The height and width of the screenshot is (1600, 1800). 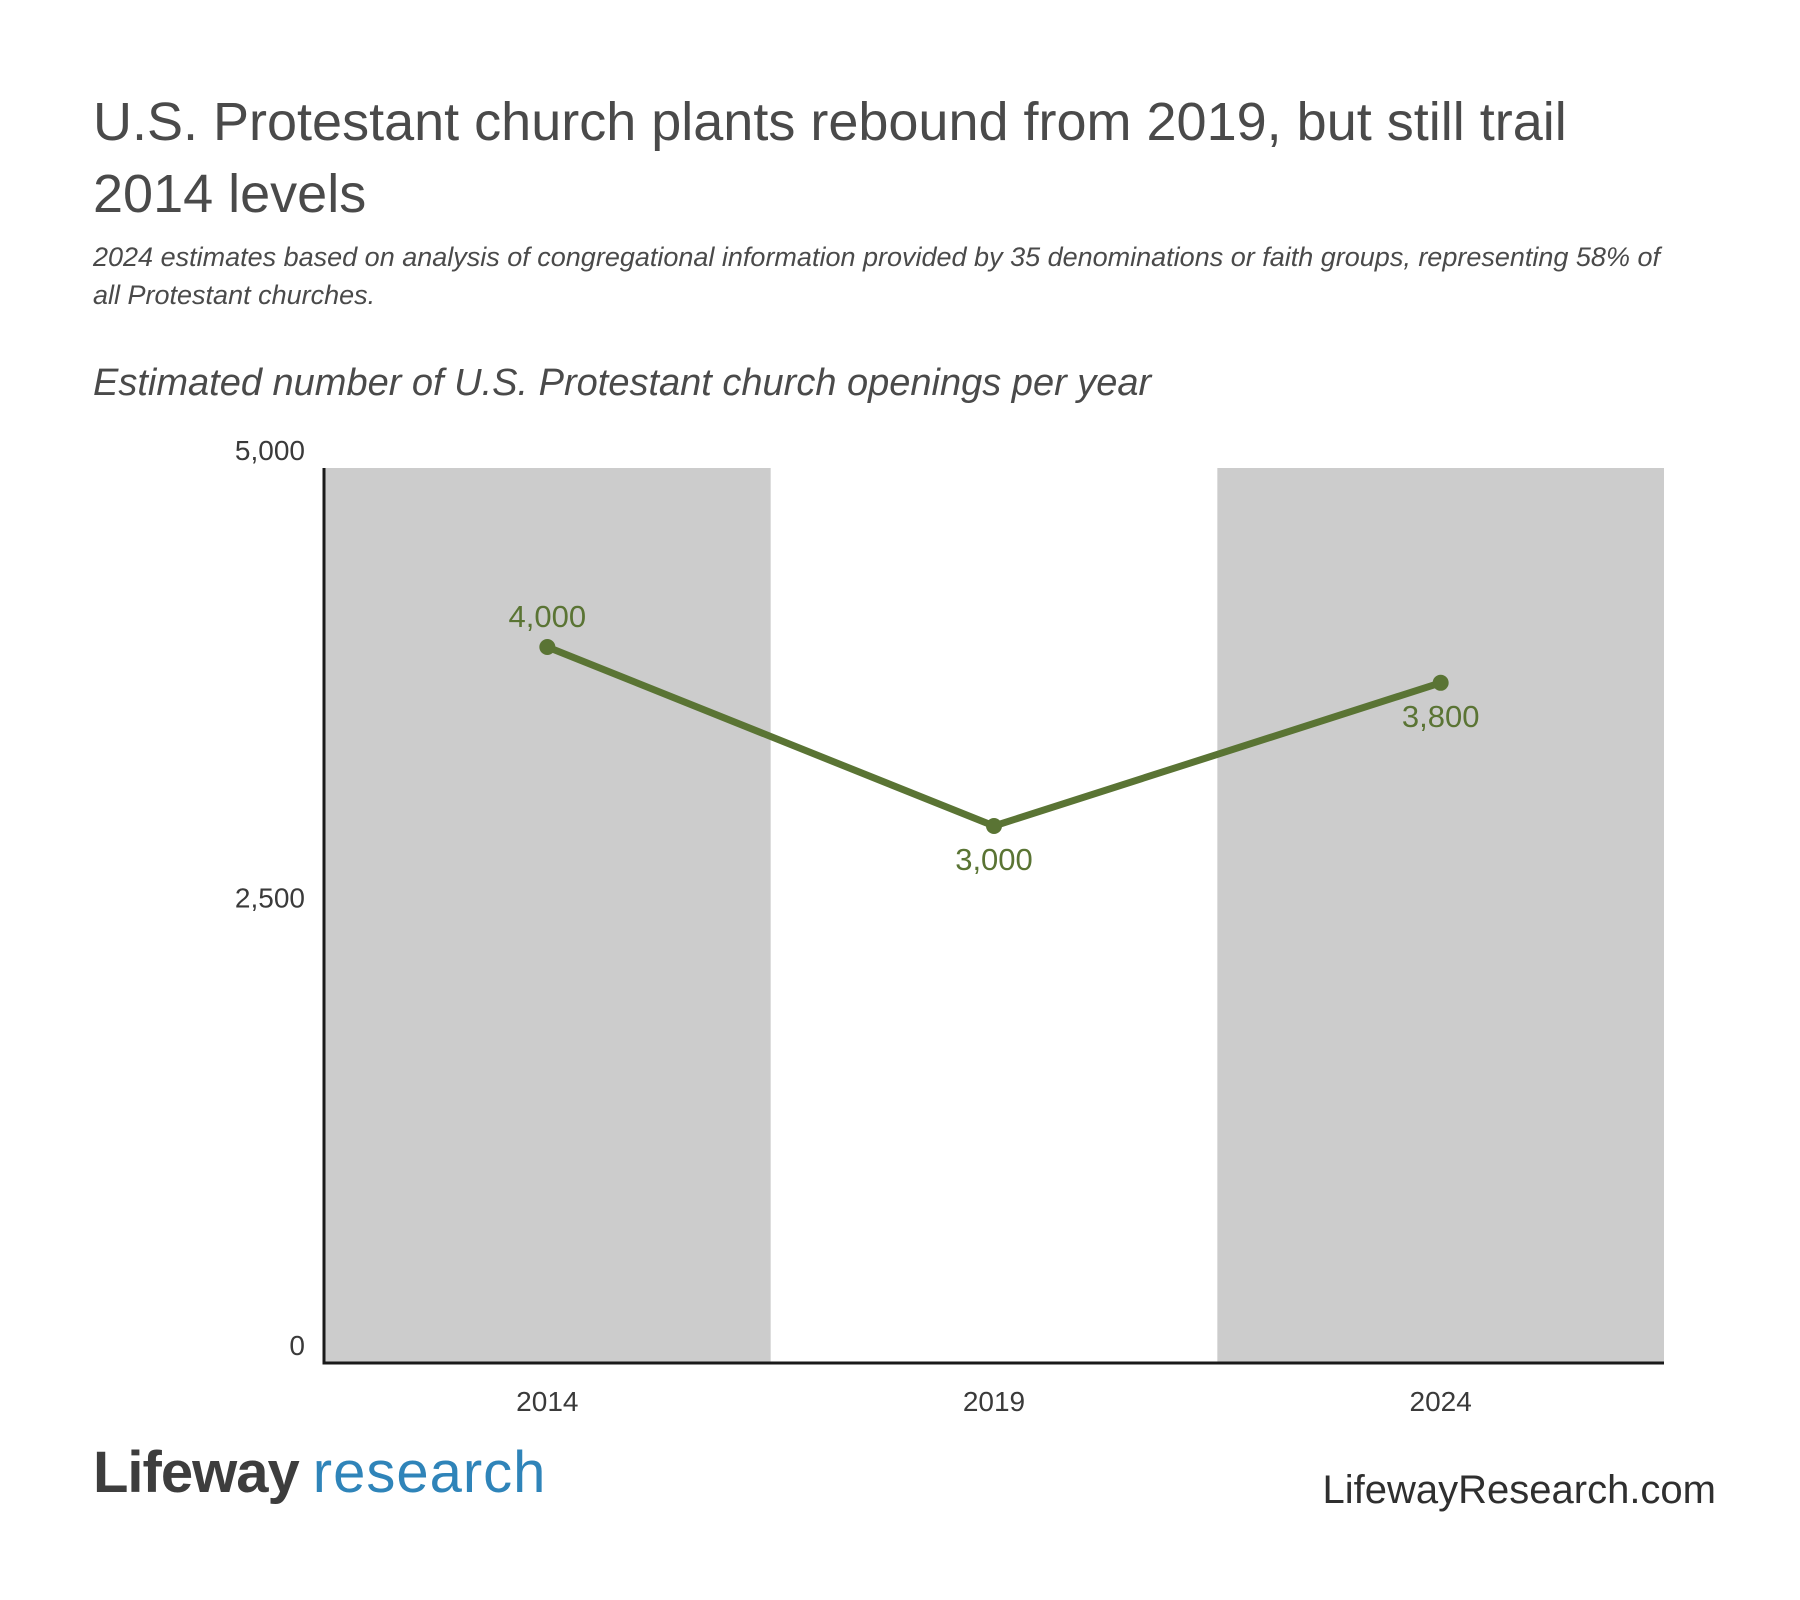 What do you see at coordinates (548, 616) in the screenshot?
I see `data-label-2014: 4,000` at bounding box center [548, 616].